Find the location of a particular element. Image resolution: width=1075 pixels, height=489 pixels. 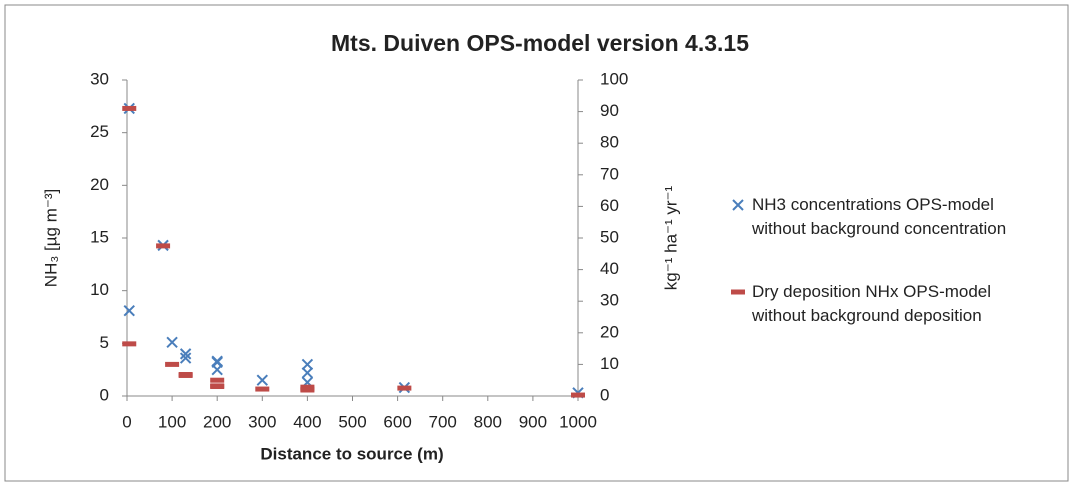

y2-tick-label: 100 is located at coordinates (614, 78).